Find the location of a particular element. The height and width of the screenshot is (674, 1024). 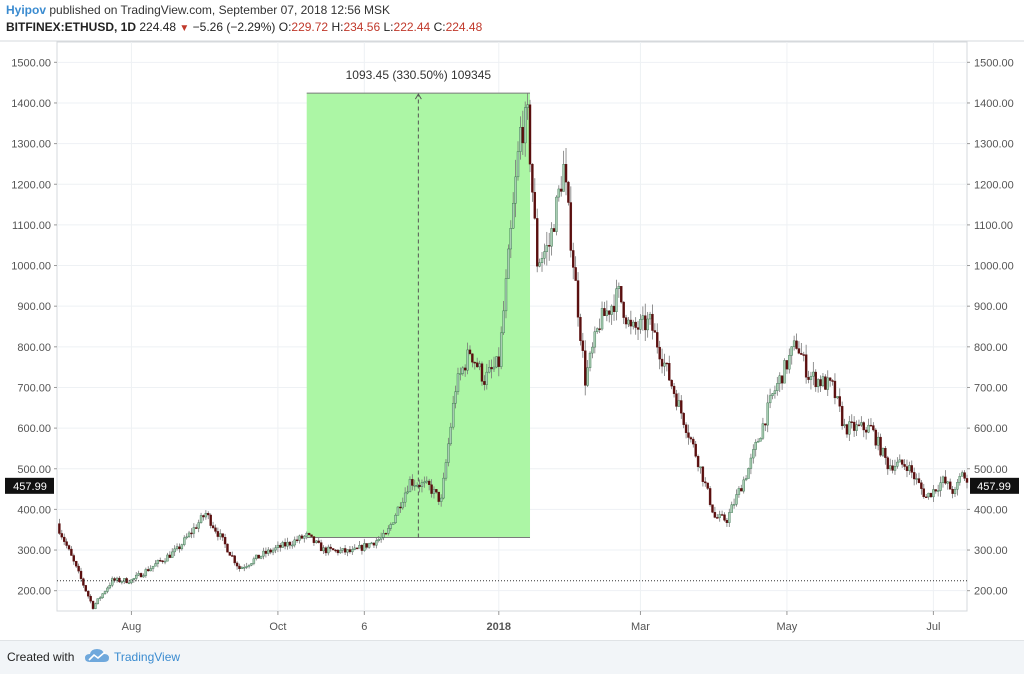

y-tick-label-left: 700.00 is located at coordinates (34, 388).